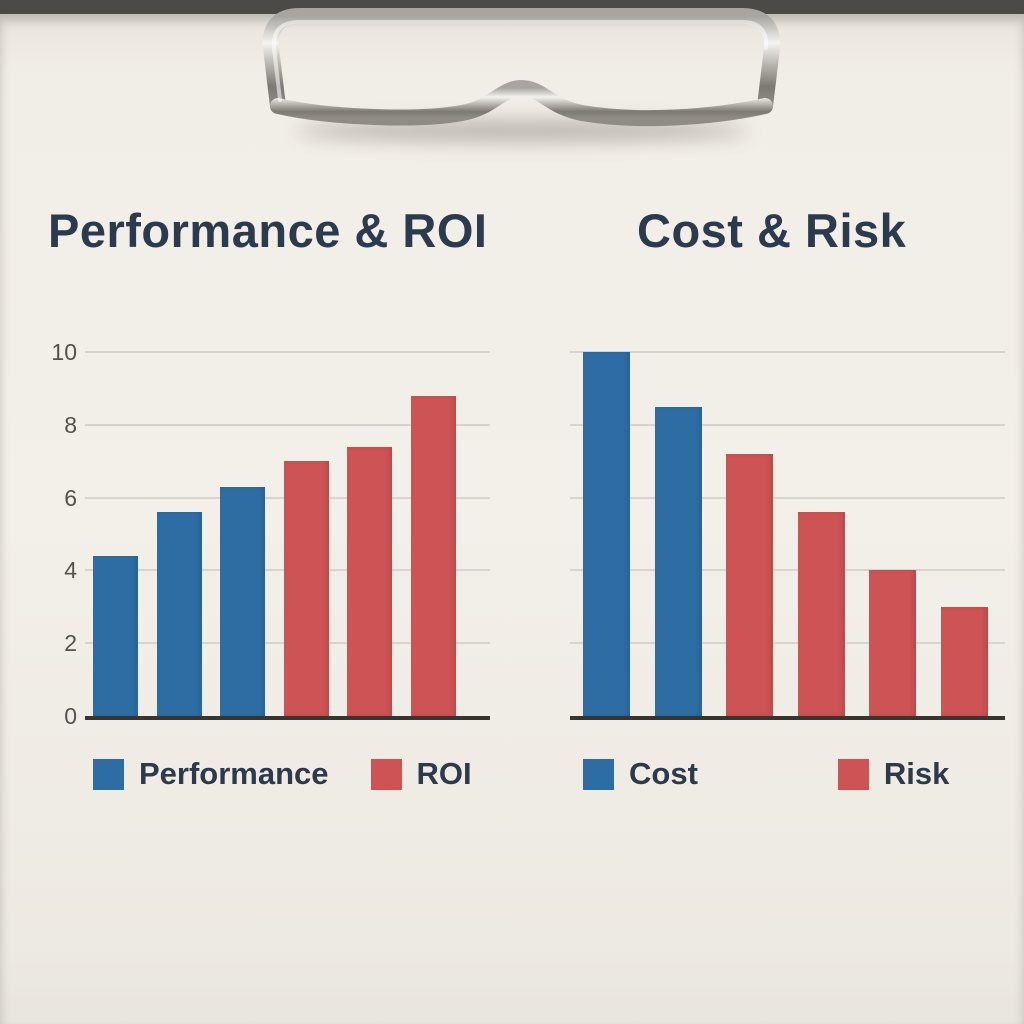 This screenshot has width=1024, height=1024. I want to click on legend-label: Cost, so click(663, 773).